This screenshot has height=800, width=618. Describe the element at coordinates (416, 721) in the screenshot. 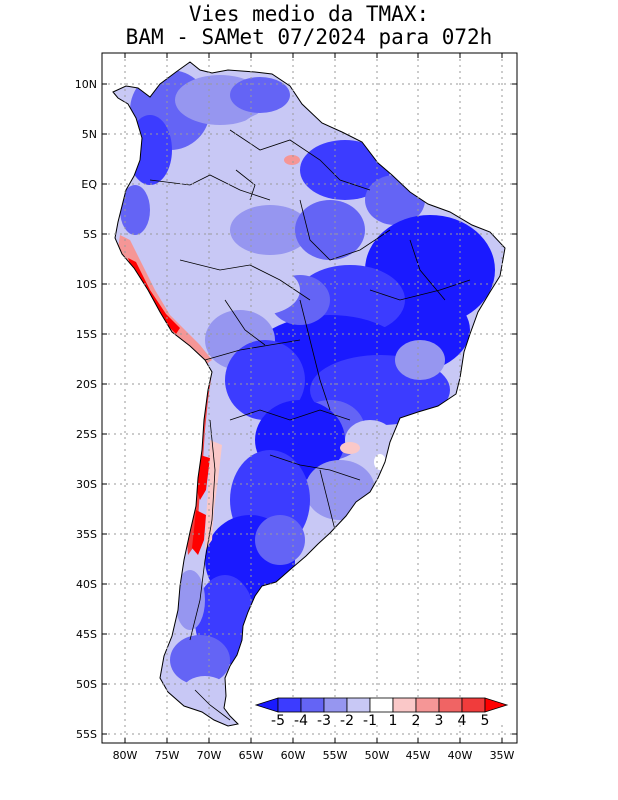

I see `colorbar-label: 2` at that location.